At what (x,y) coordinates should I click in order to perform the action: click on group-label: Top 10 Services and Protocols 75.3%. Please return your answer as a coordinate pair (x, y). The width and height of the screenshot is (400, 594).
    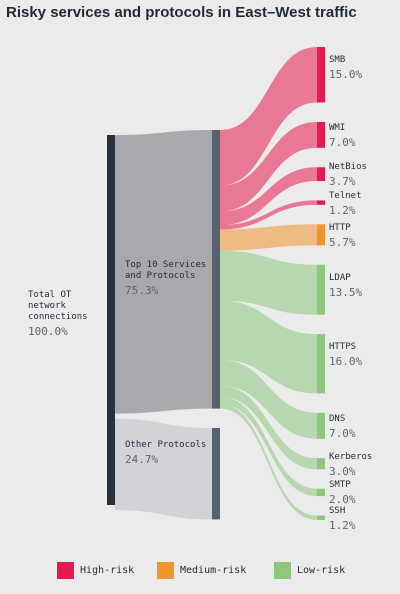
    Looking at the image, I should click on (167, 279).